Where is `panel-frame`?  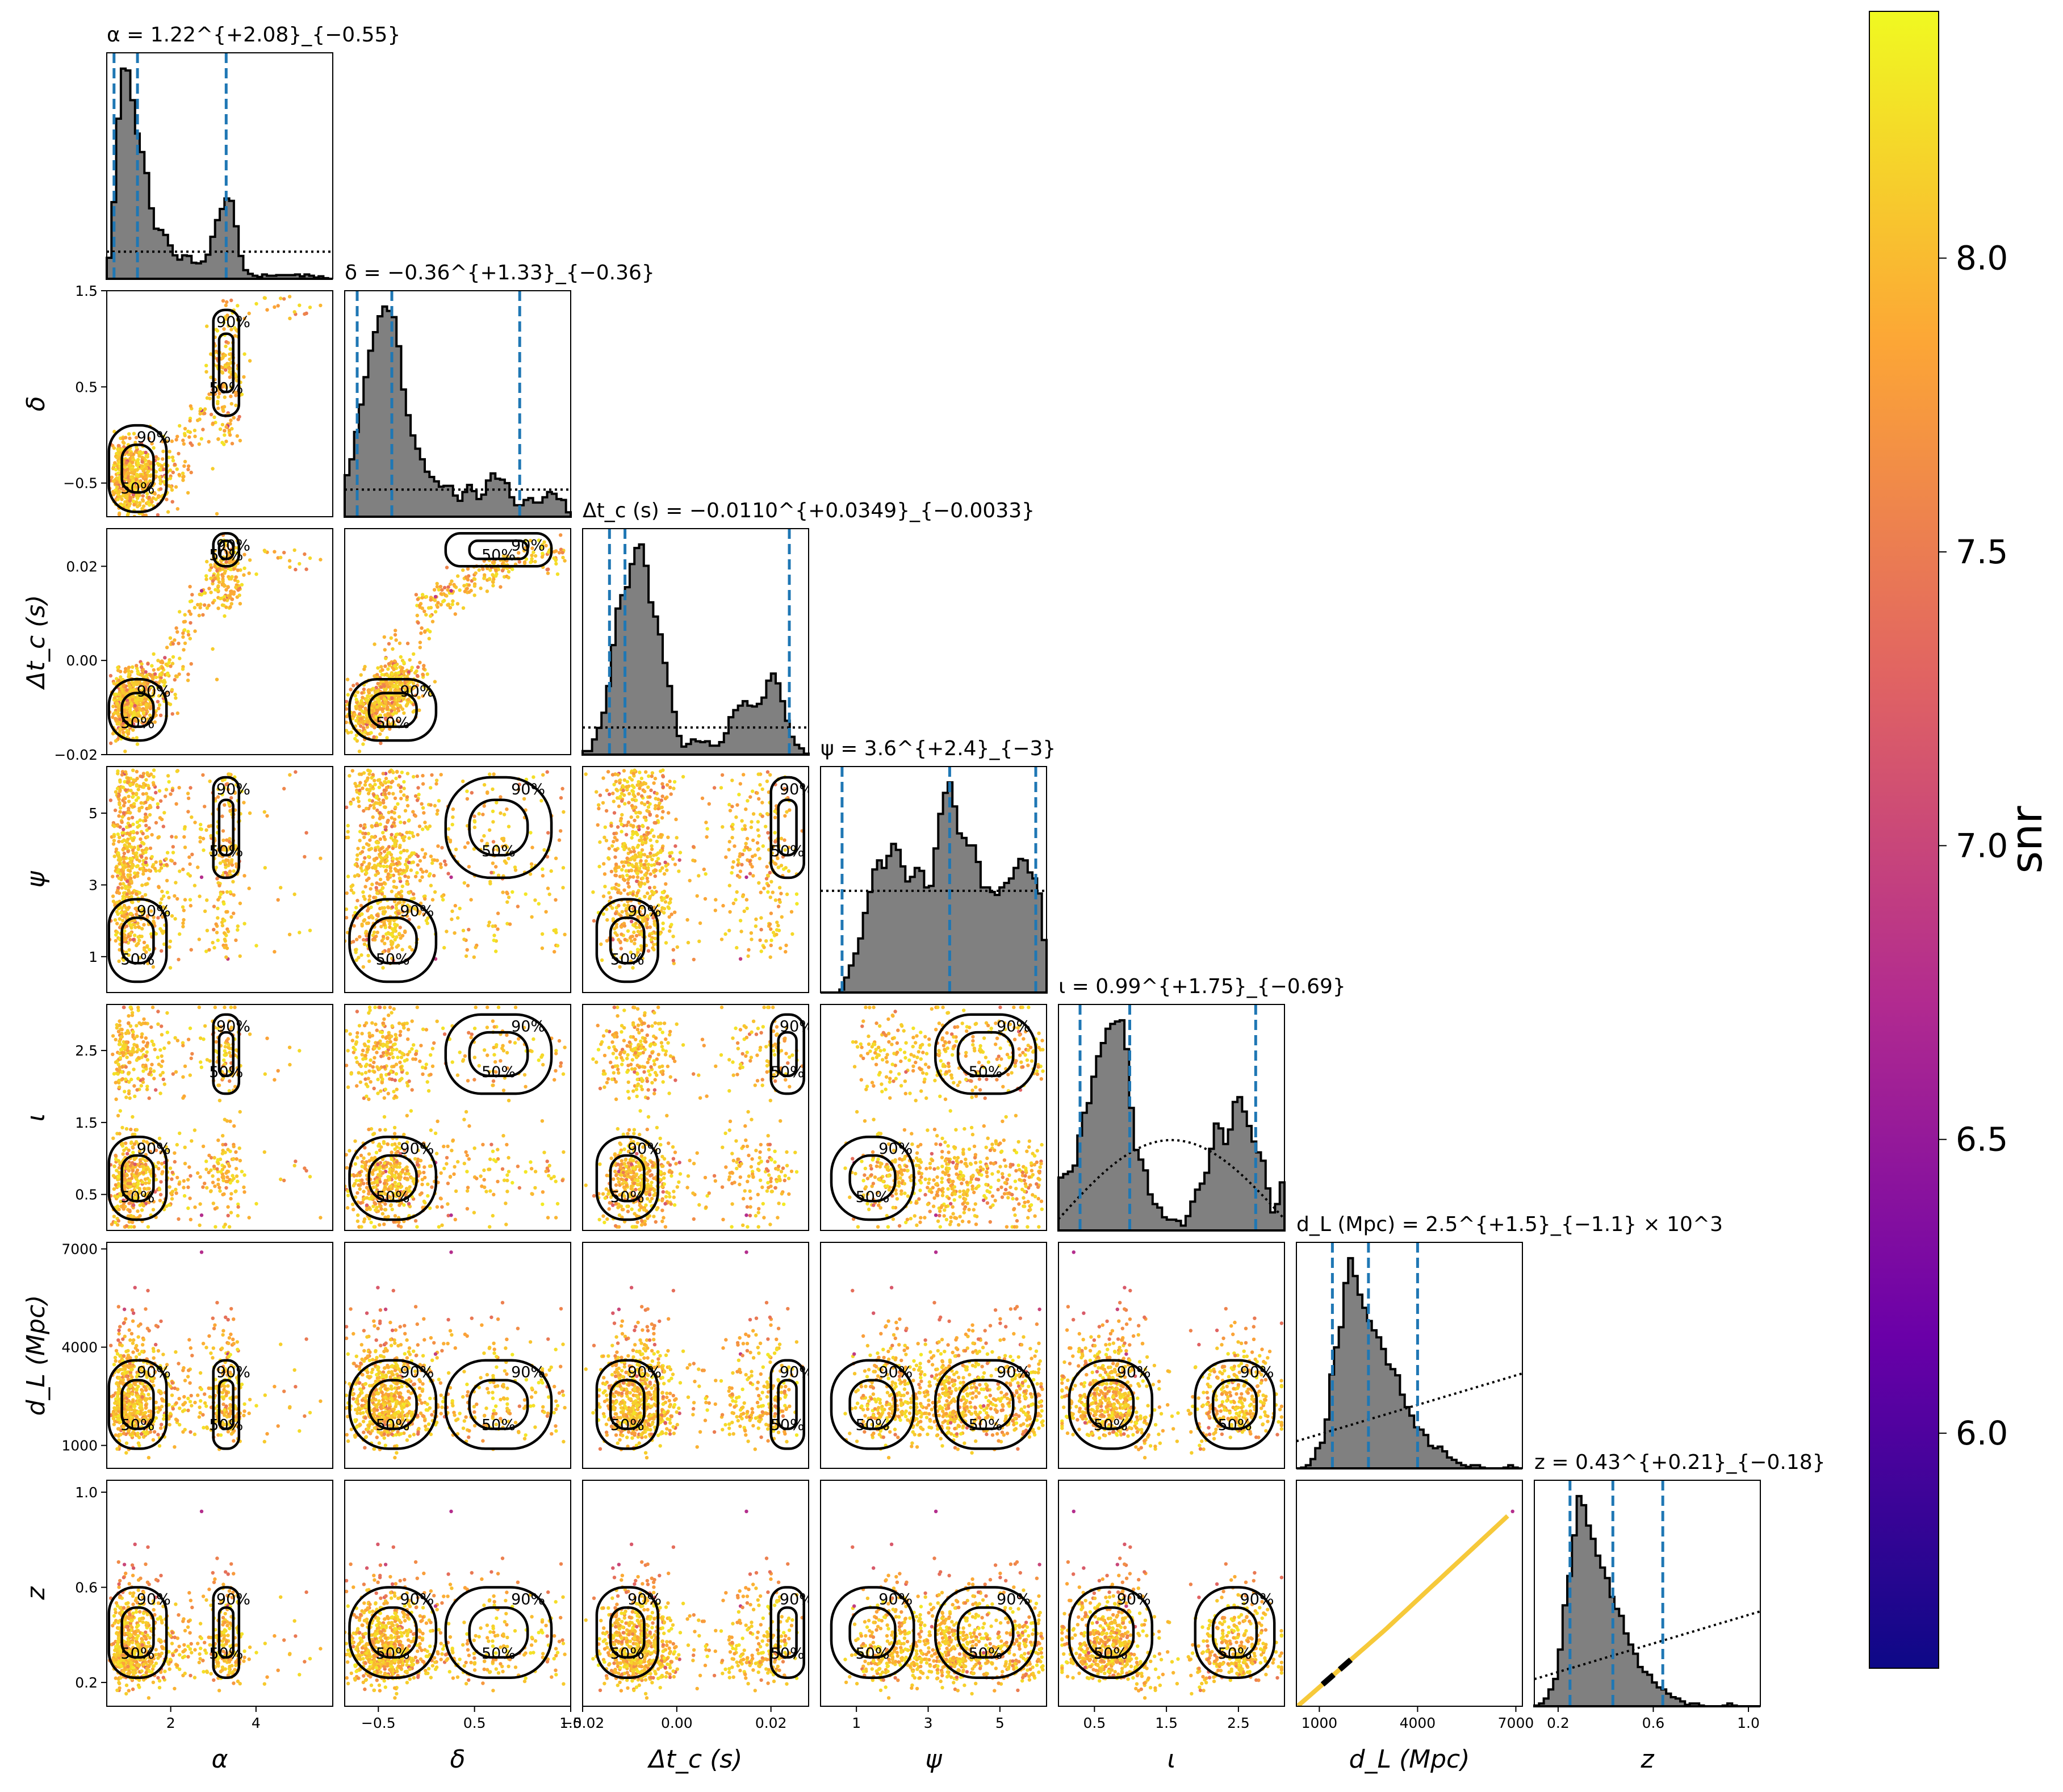 panel-frame is located at coordinates (220, 641).